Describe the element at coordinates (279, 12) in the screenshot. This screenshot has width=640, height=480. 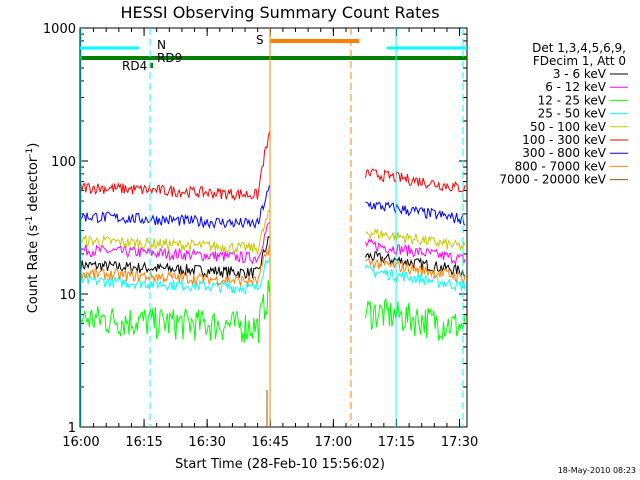
I see `chart-title: HESSI Observing Summary Count Rates` at that location.